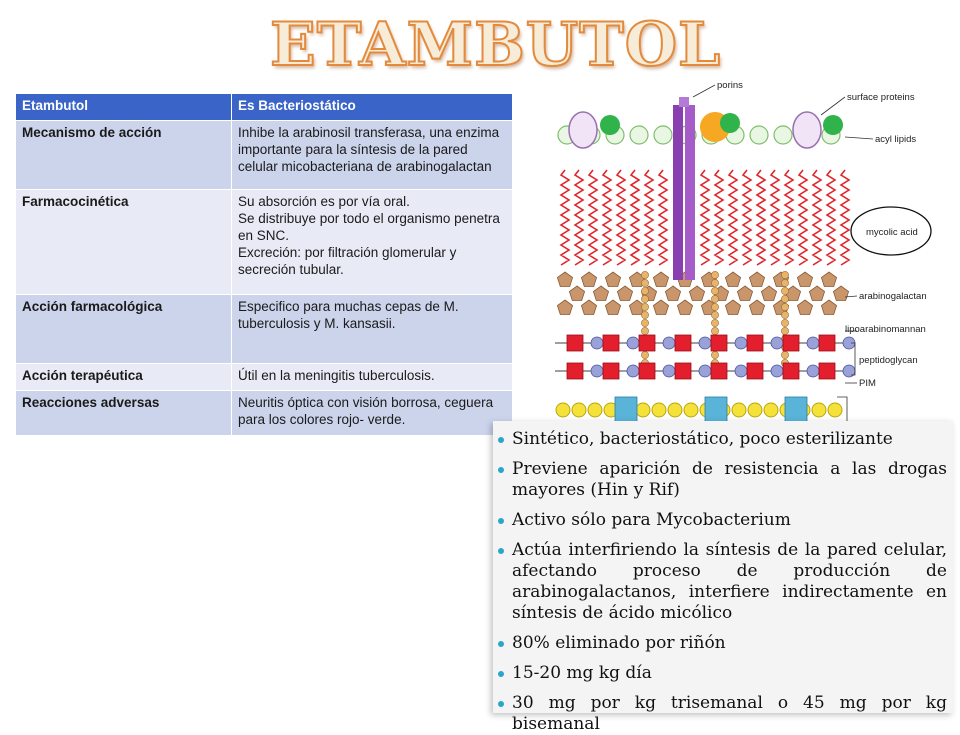 The width and height of the screenshot is (960, 735). What do you see at coordinates (888, 360) in the screenshot?
I see `label-peptidoglycan: peptidoglycan` at bounding box center [888, 360].